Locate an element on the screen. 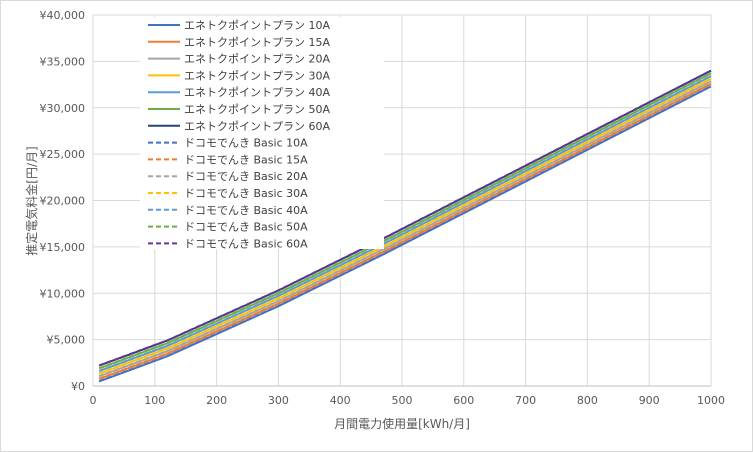 Image resolution: width=753 pixels, height=452 pixels. x-tick-label: 100 is located at coordinates (154, 400).